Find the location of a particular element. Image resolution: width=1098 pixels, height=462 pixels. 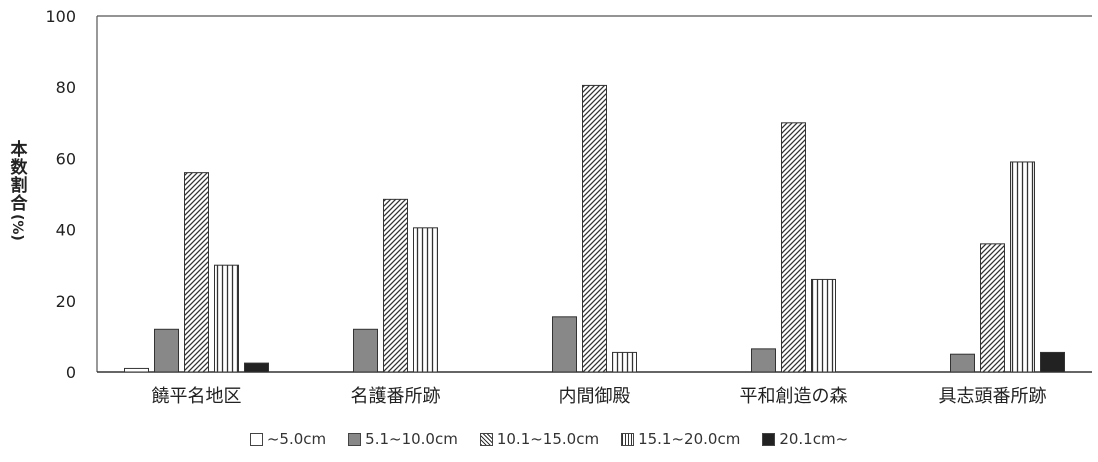

legend-label: 20.1cm~ is located at coordinates (814, 439).